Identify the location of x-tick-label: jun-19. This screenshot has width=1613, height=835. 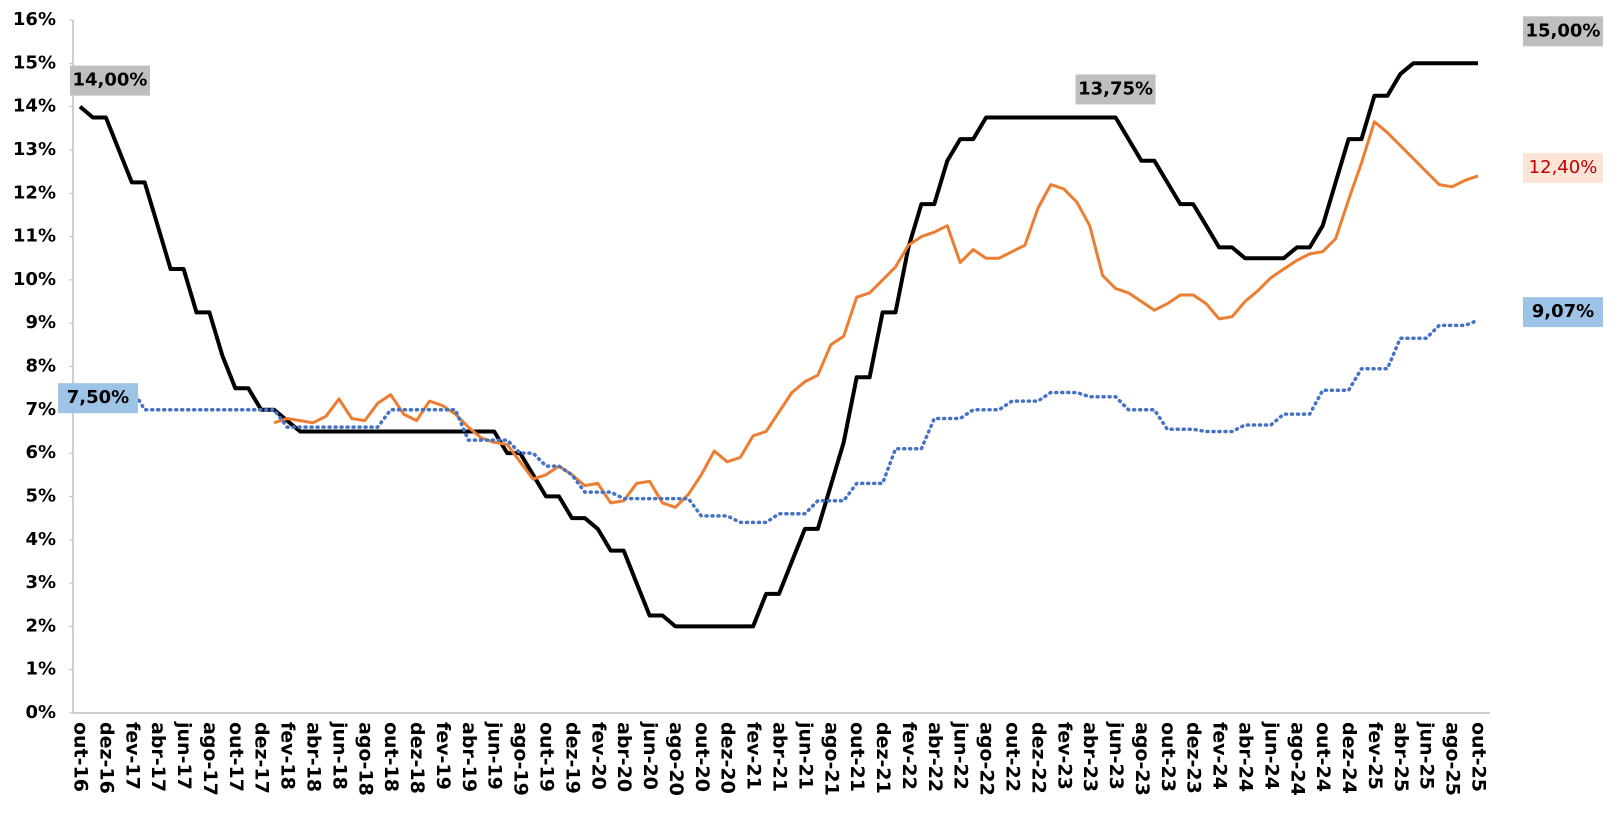
(495, 755).